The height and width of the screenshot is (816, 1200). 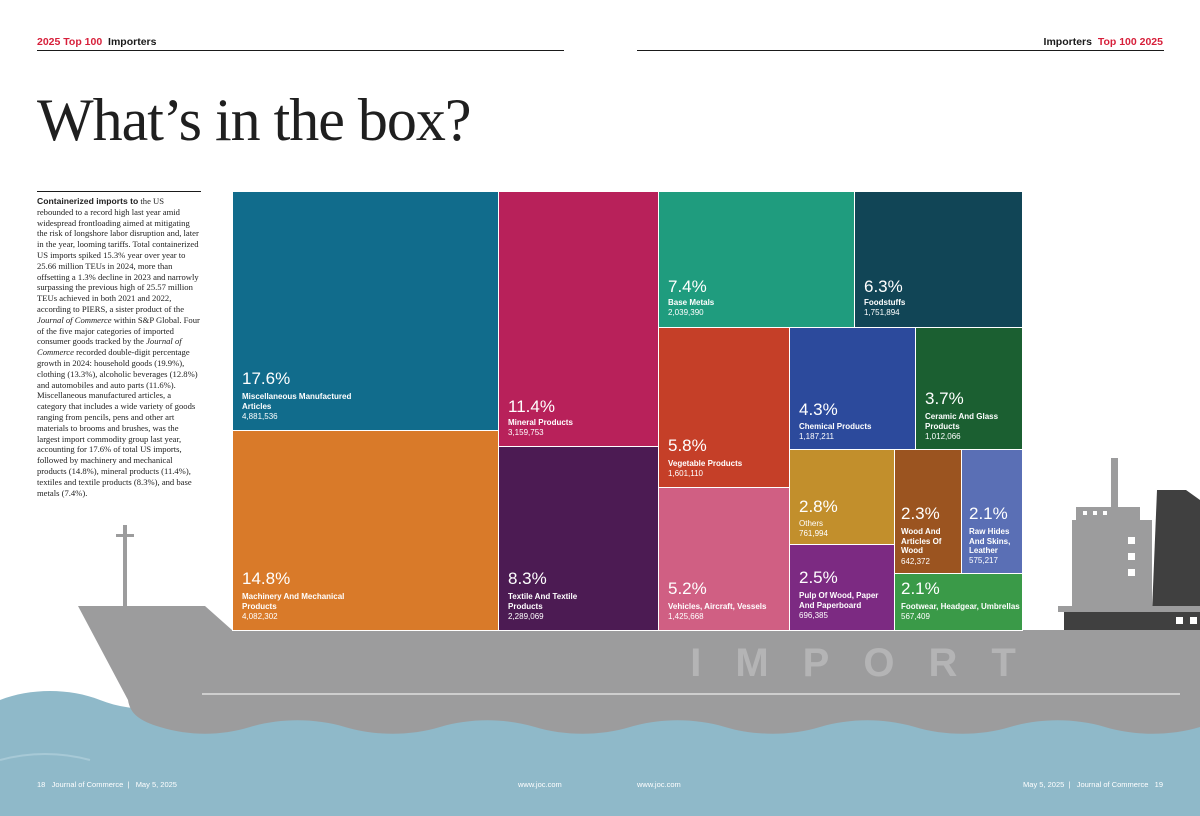 I want to click on ship-stern-block, so click(x=1132, y=622).